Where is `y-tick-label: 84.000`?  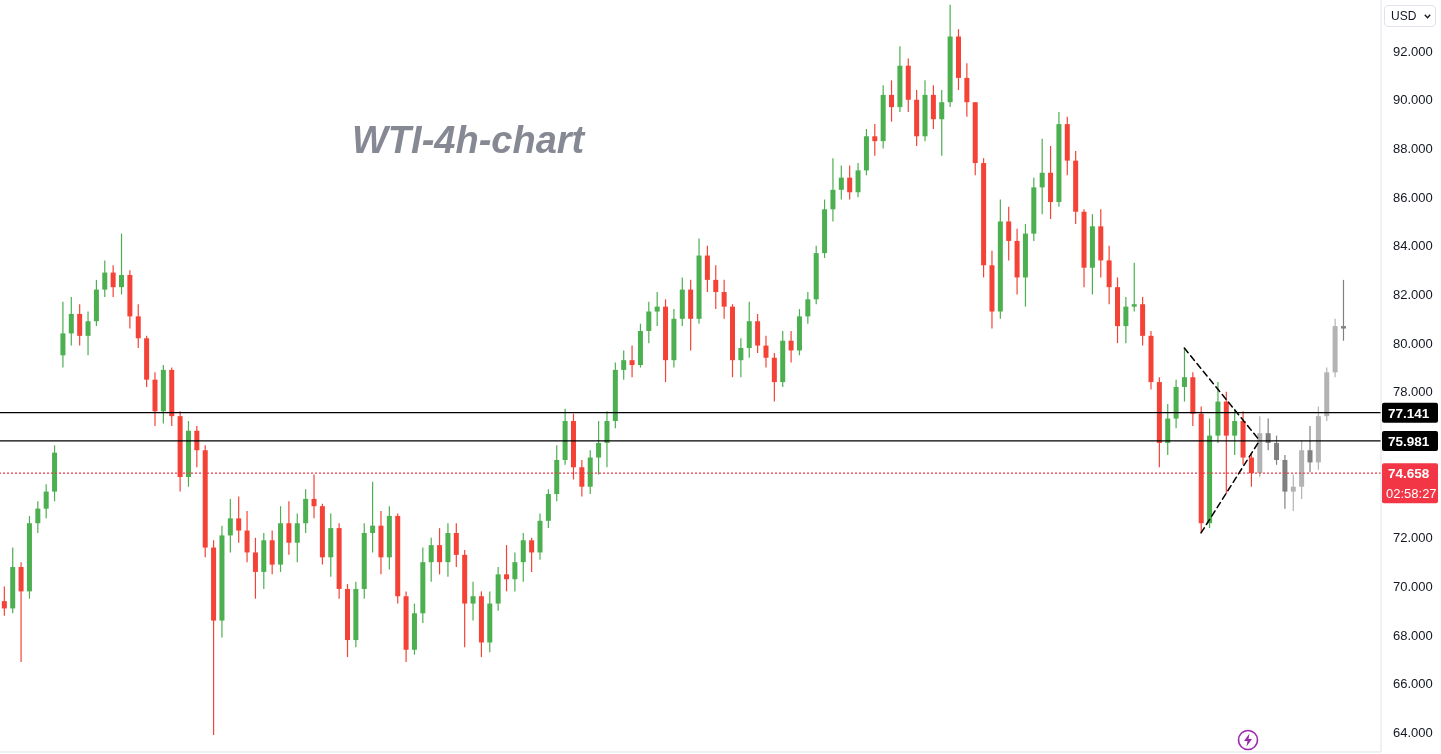 y-tick-label: 84.000 is located at coordinates (1413, 246).